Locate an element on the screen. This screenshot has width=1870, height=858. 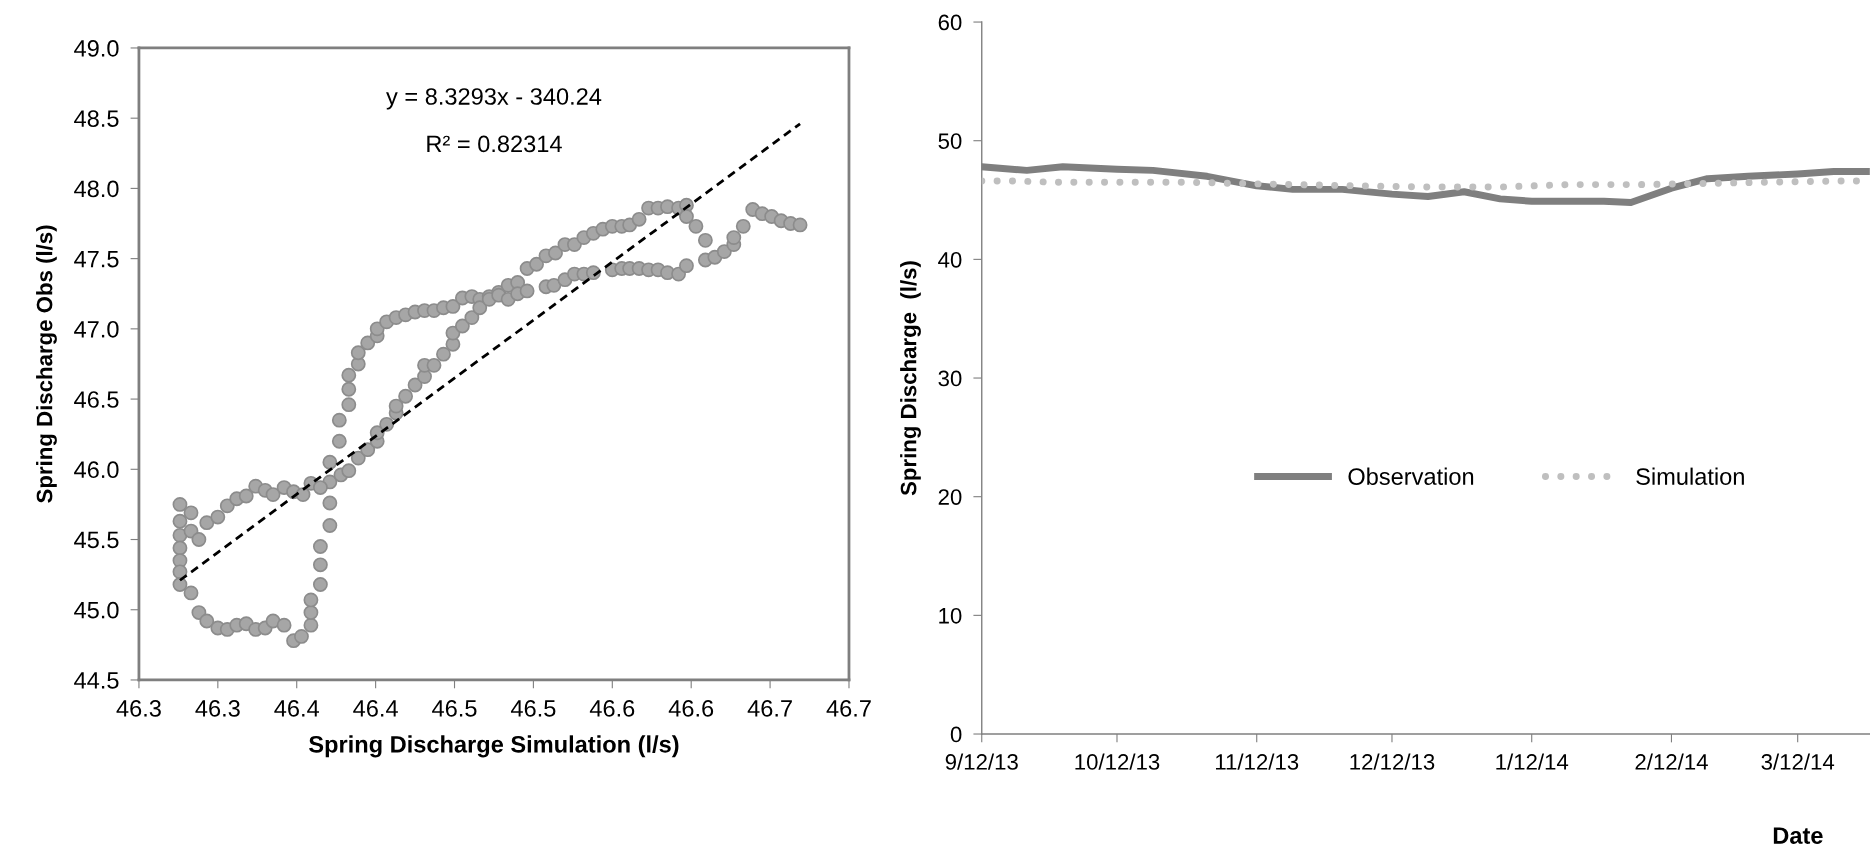
annotation: y = 8.3293x - 340.24 is located at coordinates (494, 99).